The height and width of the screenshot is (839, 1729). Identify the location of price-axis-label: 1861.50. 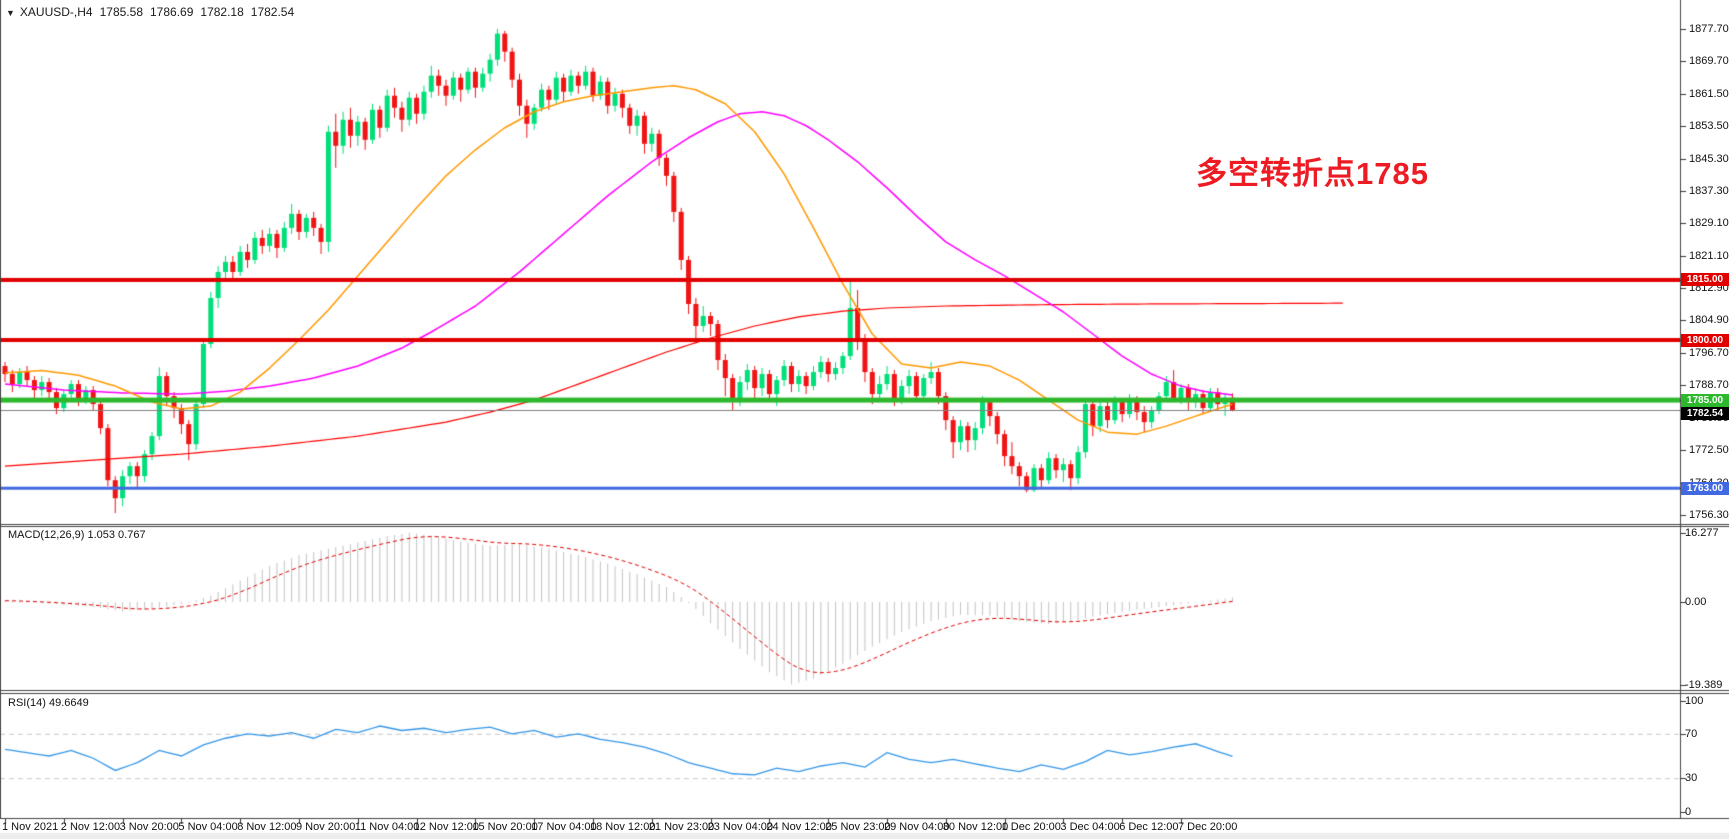
(1709, 93).